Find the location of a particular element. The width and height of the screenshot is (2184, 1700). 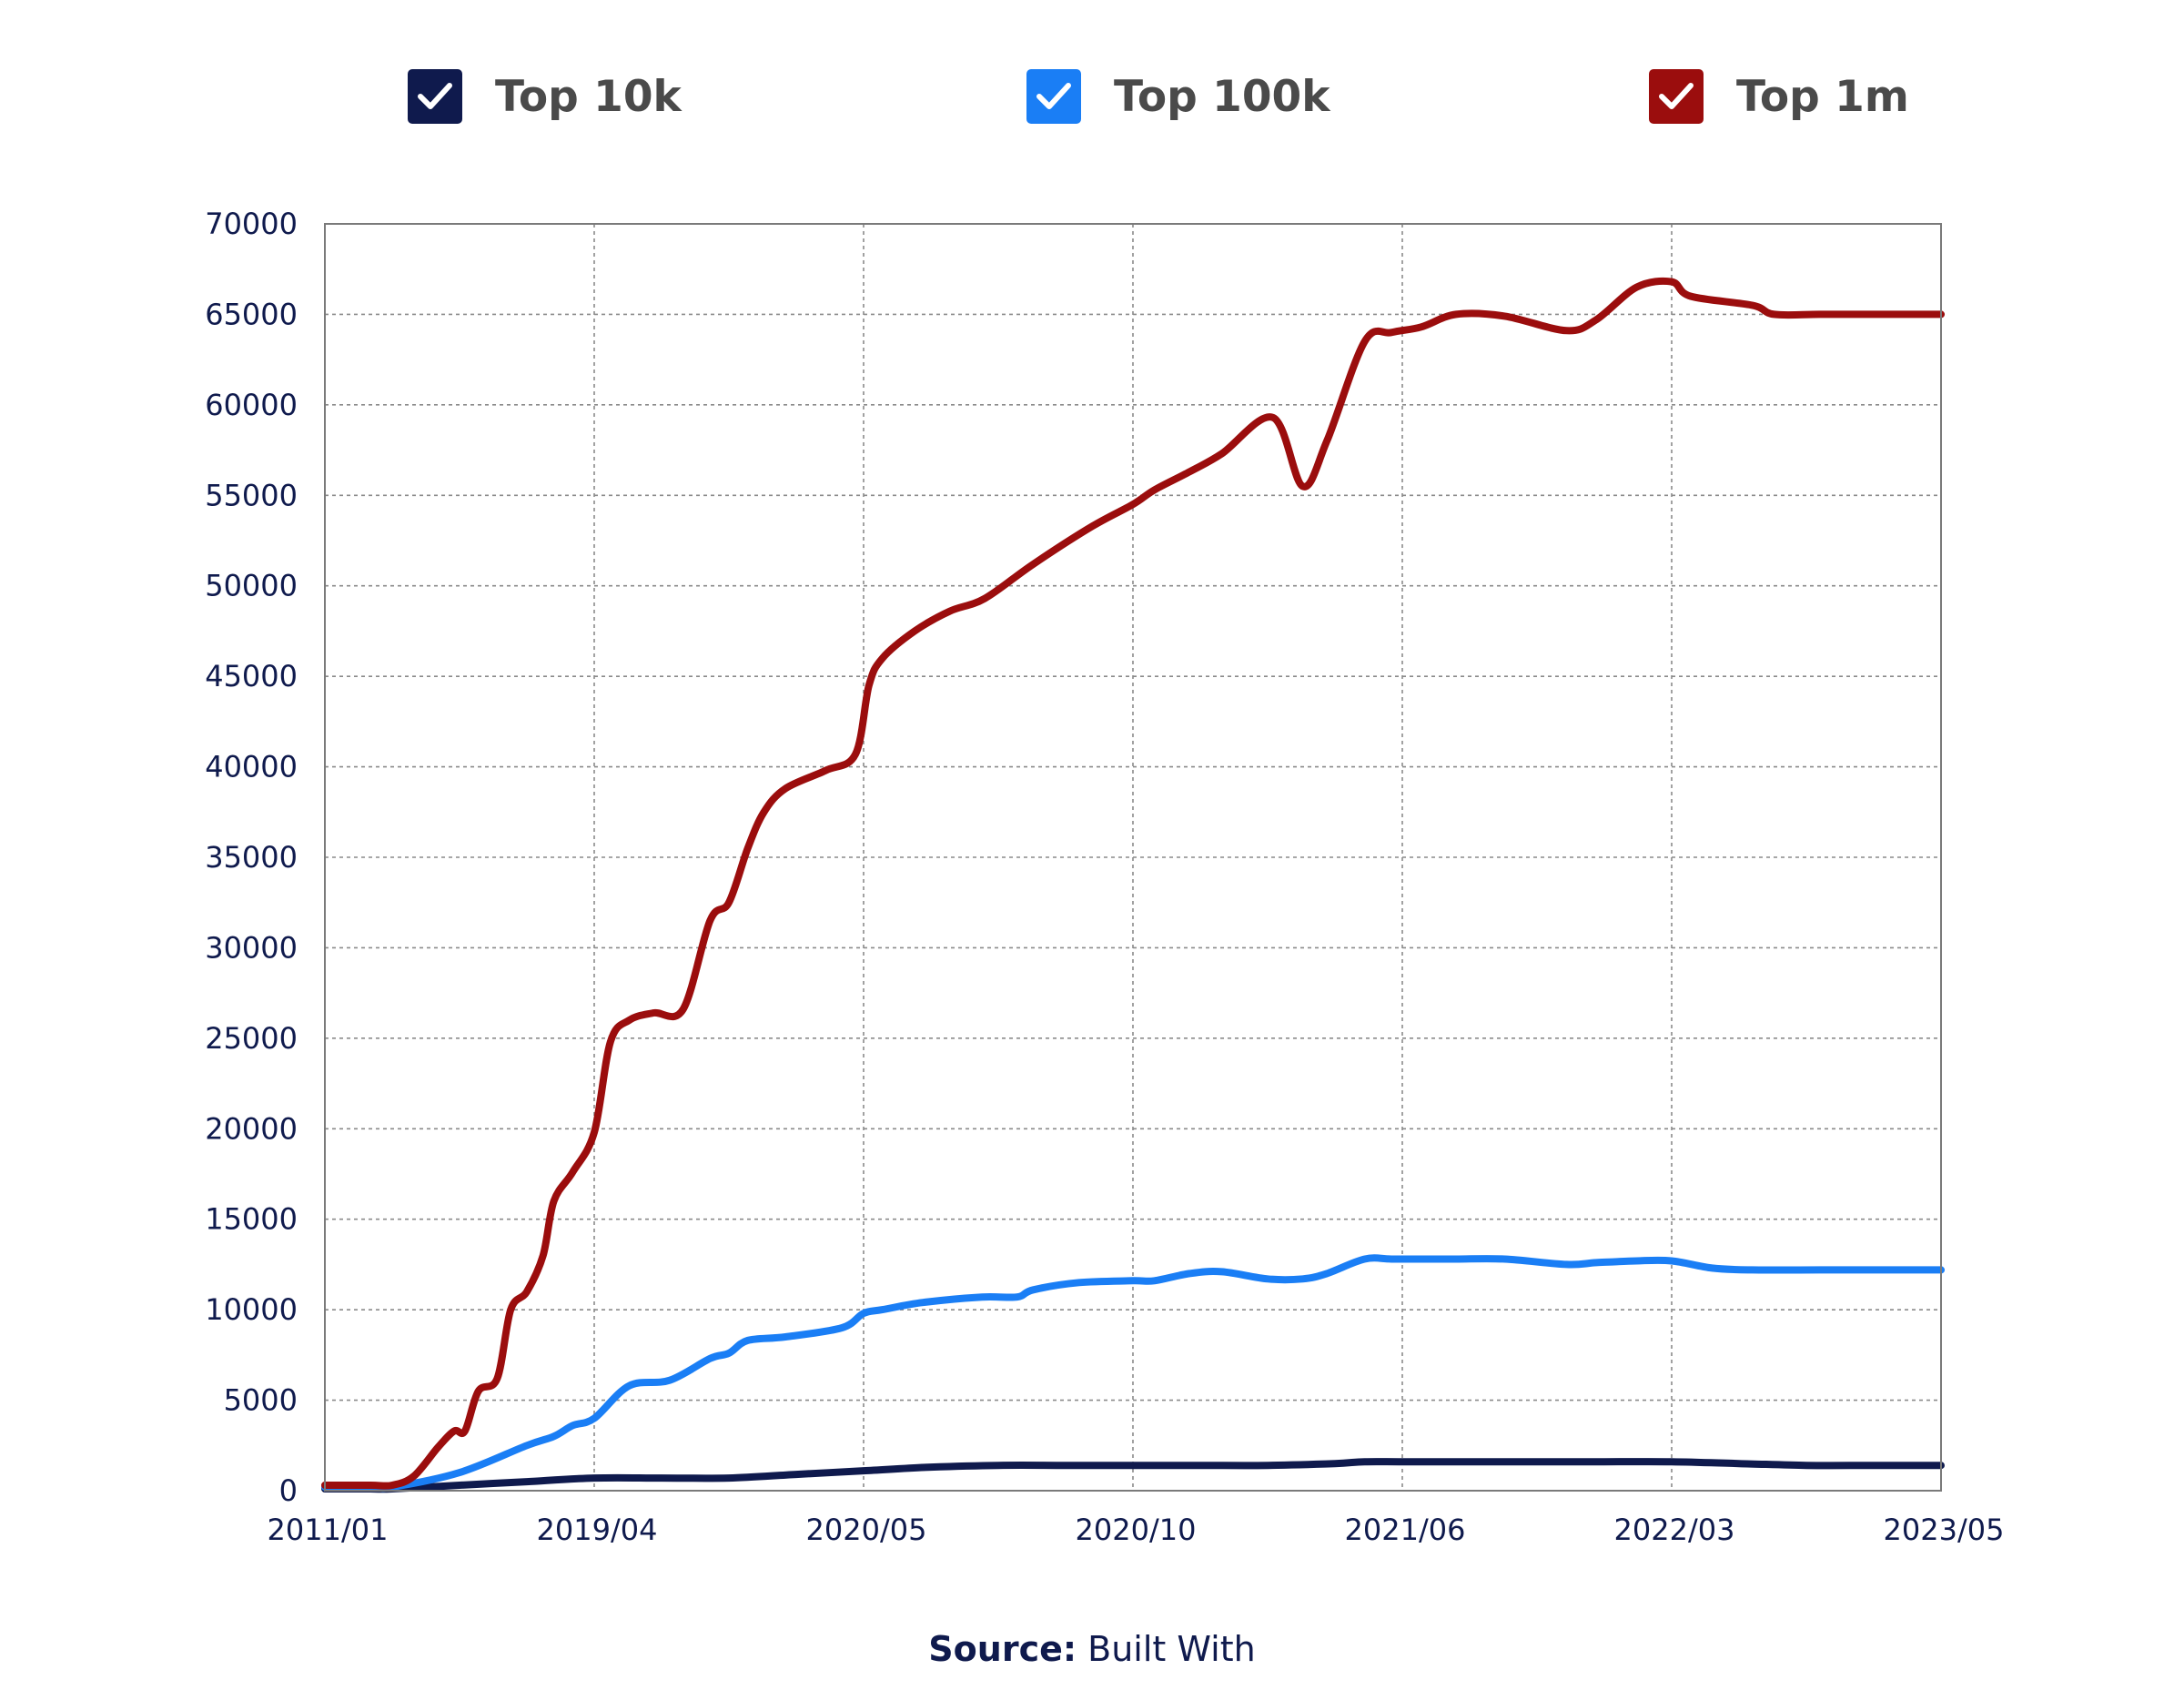

y-tick-label: 5000 is located at coordinates (261, 1400).